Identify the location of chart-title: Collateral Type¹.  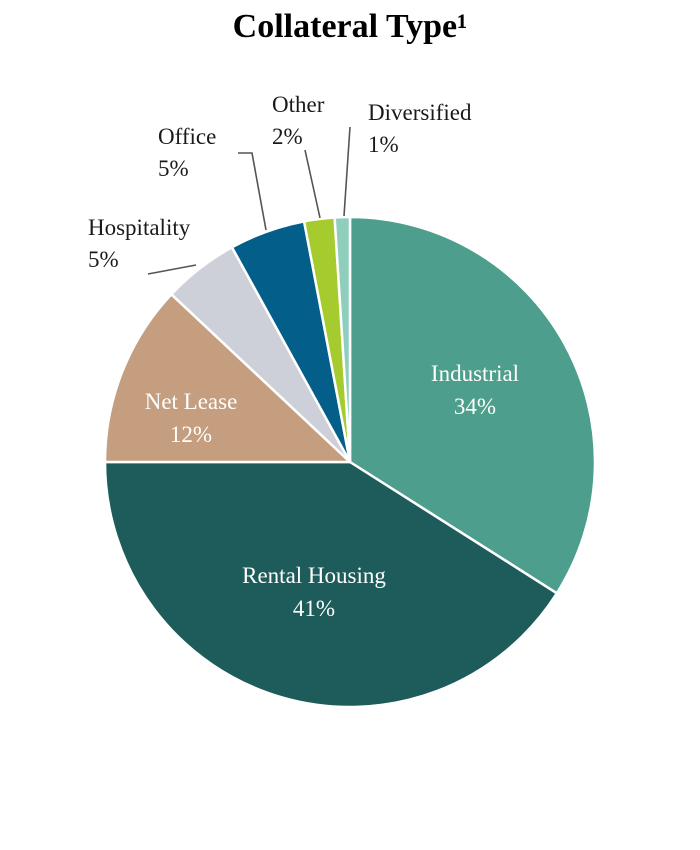
(350, 26).